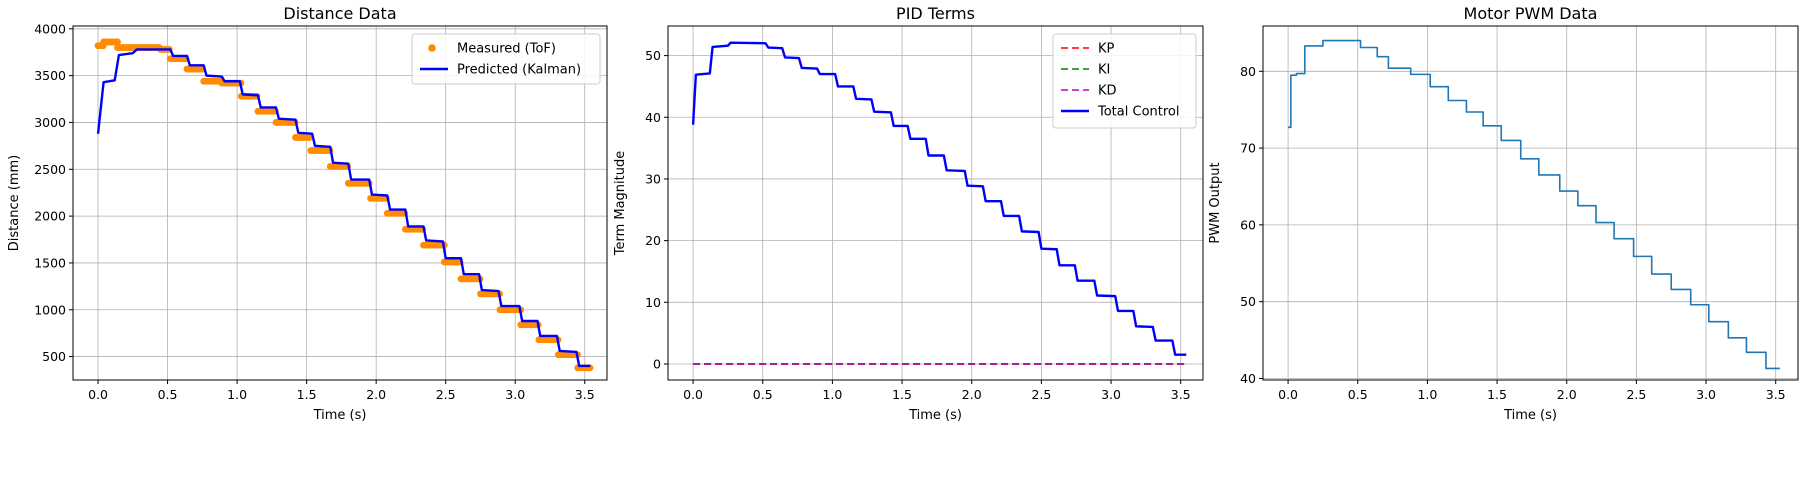 This screenshot has width=1800, height=486. I want to click on chart-title: Distance Data, so click(339, 13).